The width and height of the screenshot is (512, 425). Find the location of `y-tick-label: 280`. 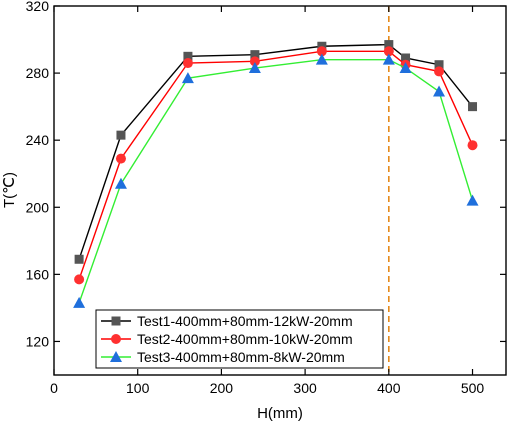

y-tick-label: 280 is located at coordinates (38, 73).